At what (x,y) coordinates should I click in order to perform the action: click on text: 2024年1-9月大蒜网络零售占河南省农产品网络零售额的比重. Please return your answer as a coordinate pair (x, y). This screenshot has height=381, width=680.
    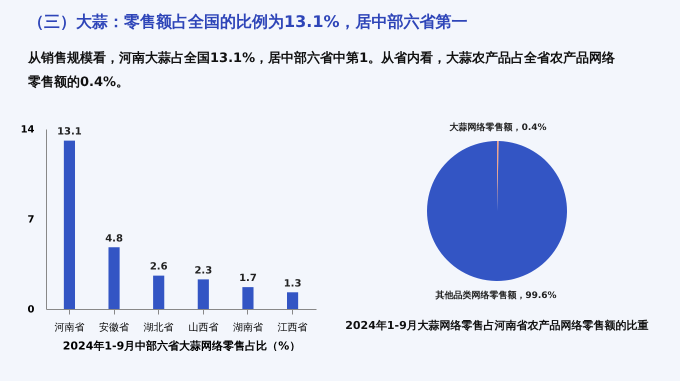
    Looking at the image, I should click on (497, 325).